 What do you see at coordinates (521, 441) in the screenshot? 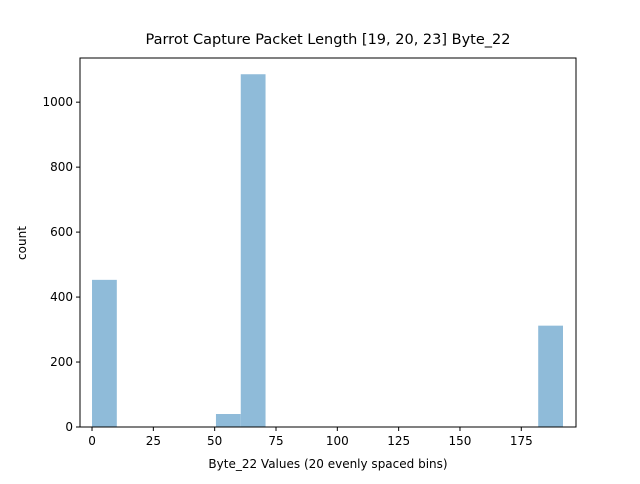
I see `x-tick-label: 175` at bounding box center [521, 441].